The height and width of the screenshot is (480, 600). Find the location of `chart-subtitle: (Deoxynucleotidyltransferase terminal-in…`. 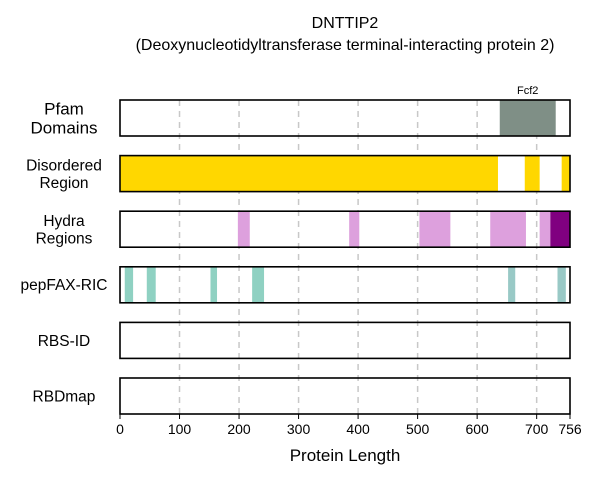

chart-subtitle: (Deoxynucleotidyltransferase terminal-in… is located at coordinates (345, 45).